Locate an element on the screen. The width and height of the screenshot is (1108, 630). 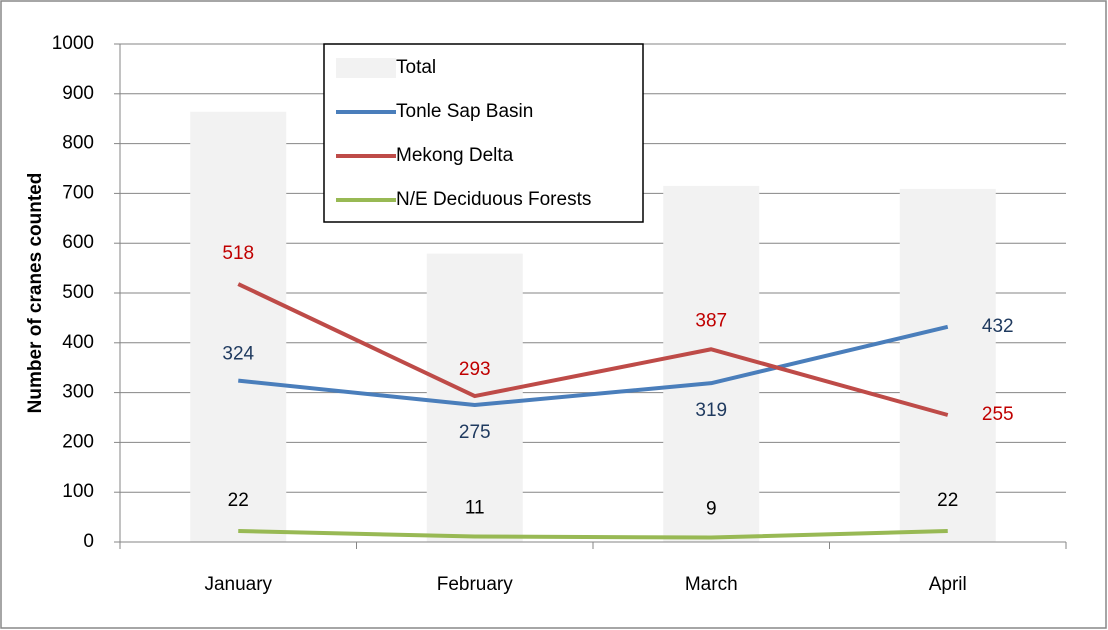
data-label: 11 is located at coordinates (475, 508).